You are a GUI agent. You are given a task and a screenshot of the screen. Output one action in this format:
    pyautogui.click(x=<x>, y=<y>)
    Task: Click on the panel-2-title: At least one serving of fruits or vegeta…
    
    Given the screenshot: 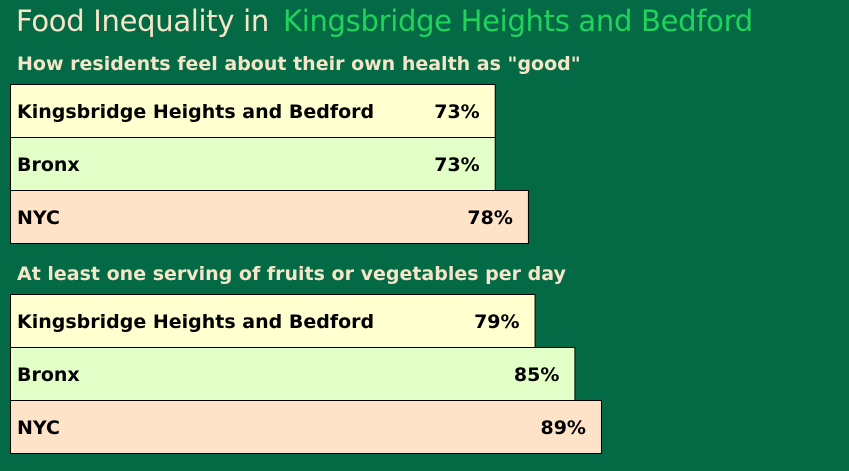 What is the action you would take?
    pyautogui.click(x=291, y=274)
    